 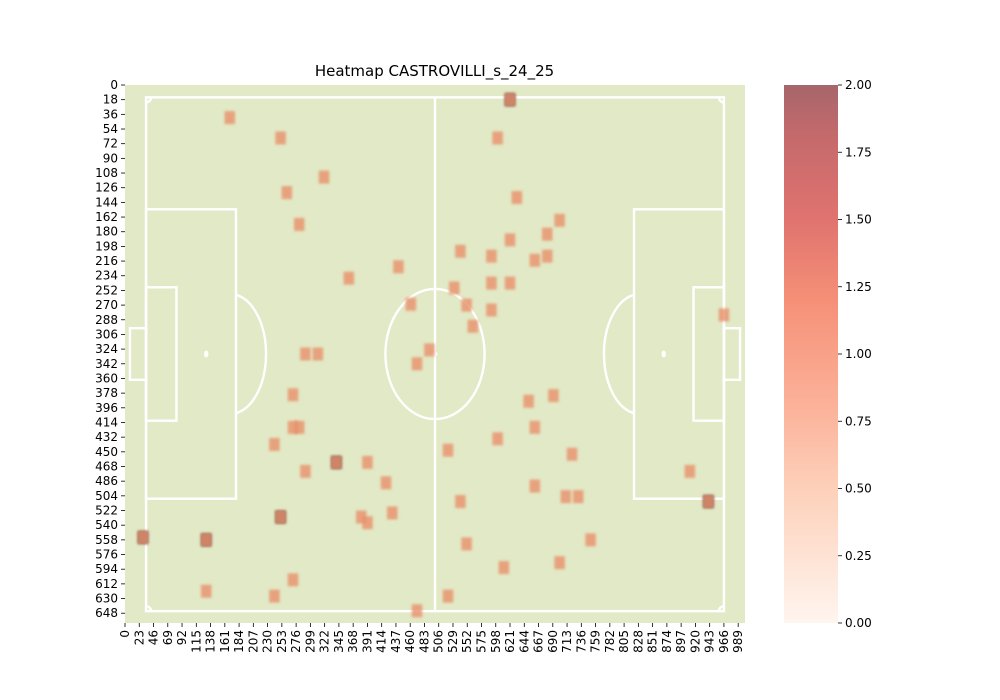 What do you see at coordinates (106, 496) in the screenshot?
I see `y-tick-label: 504` at bounding box center [106, 496].